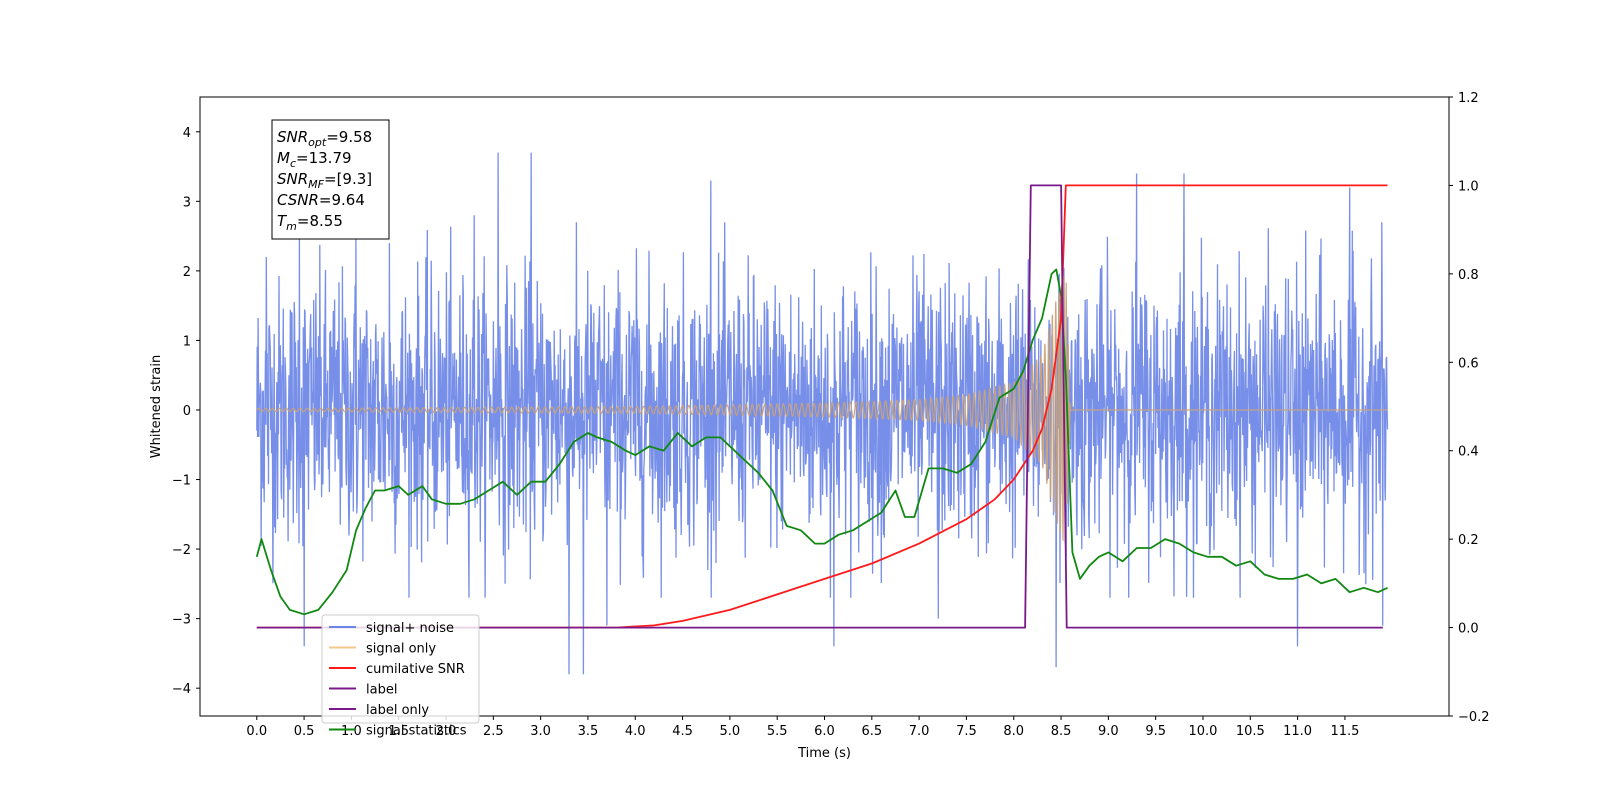  Describe the element at coordinates (415, 669) in the screenshot. I see `legend-entry: cumilative SNR` at that location.